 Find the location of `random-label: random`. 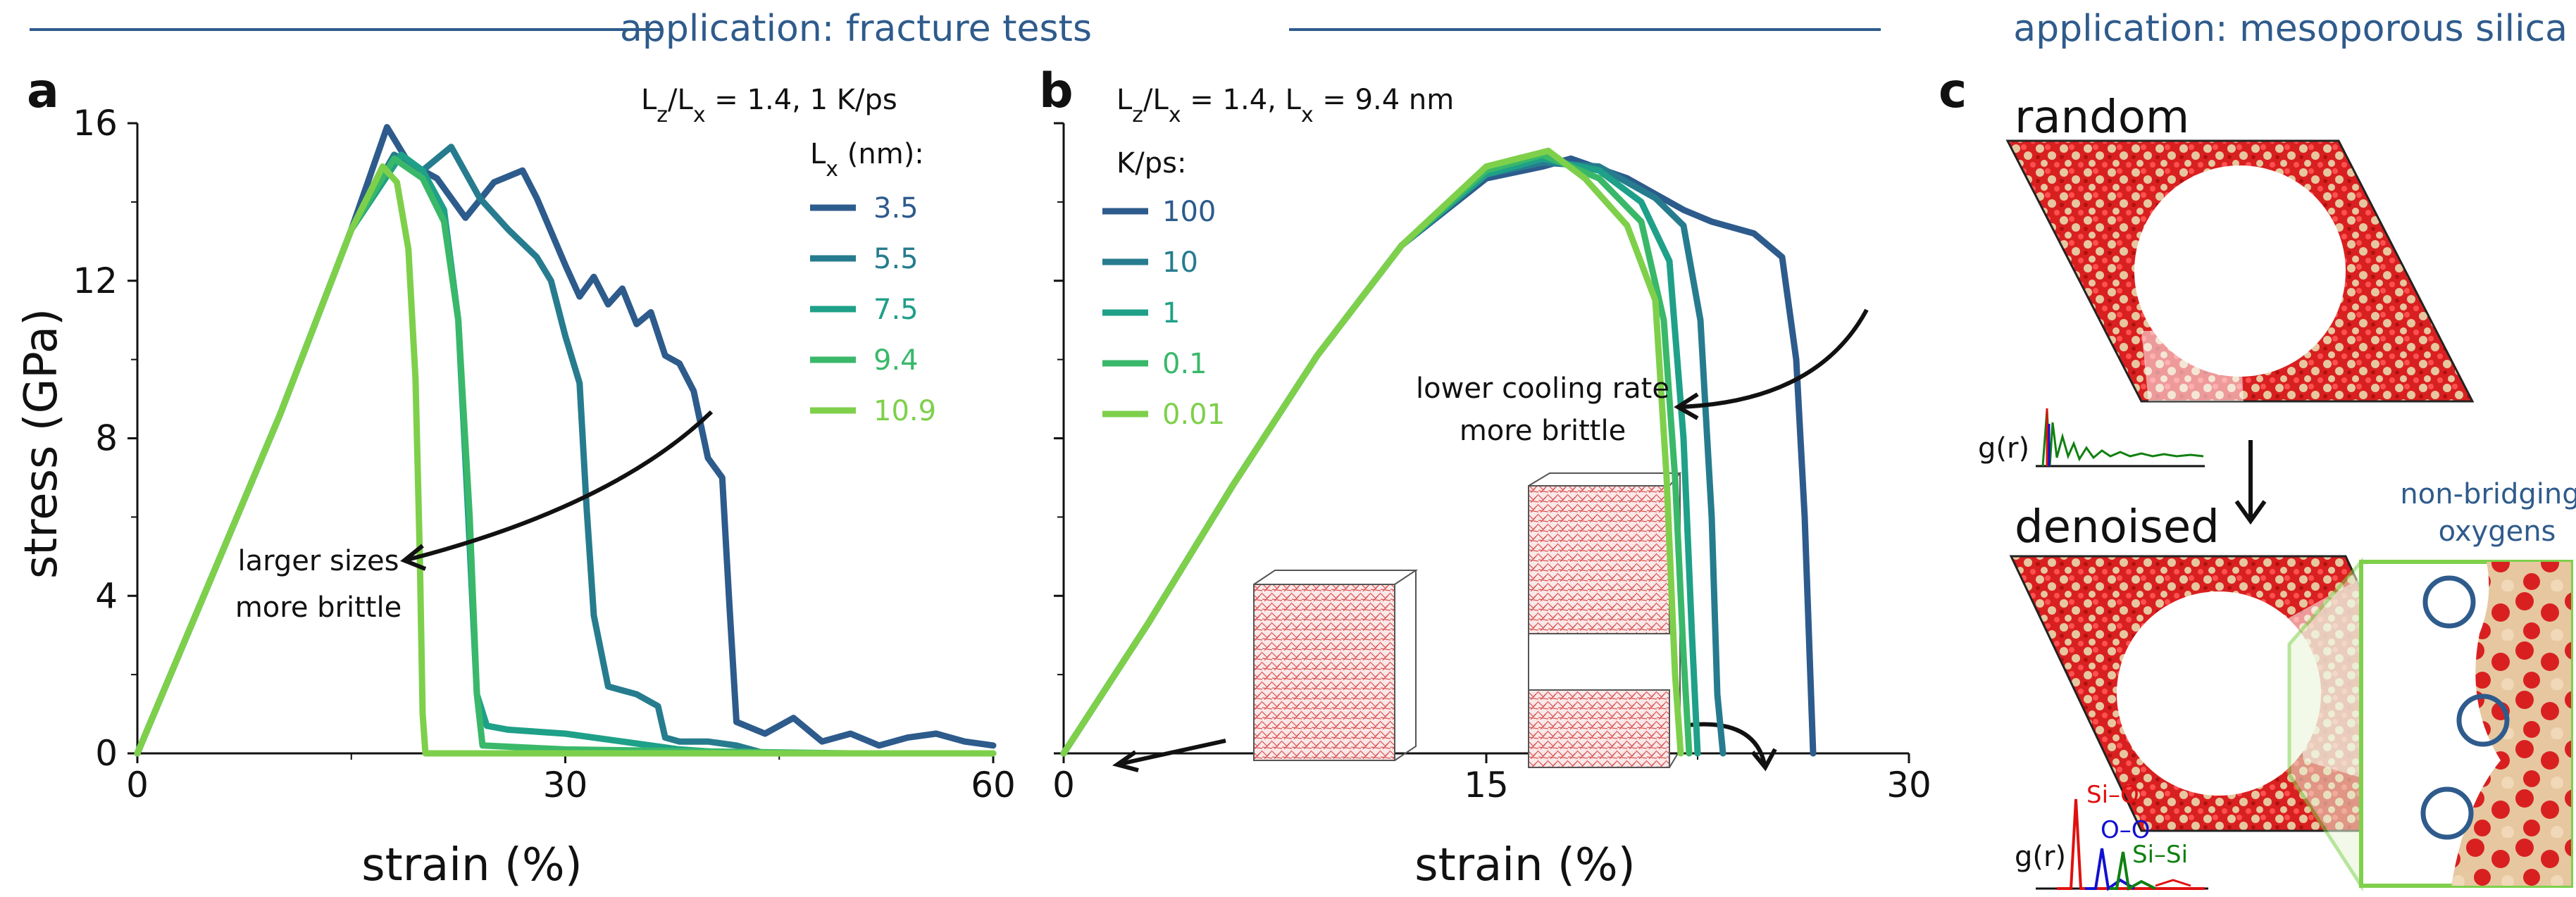

random-label: random is located at coordinates (2102, 118).